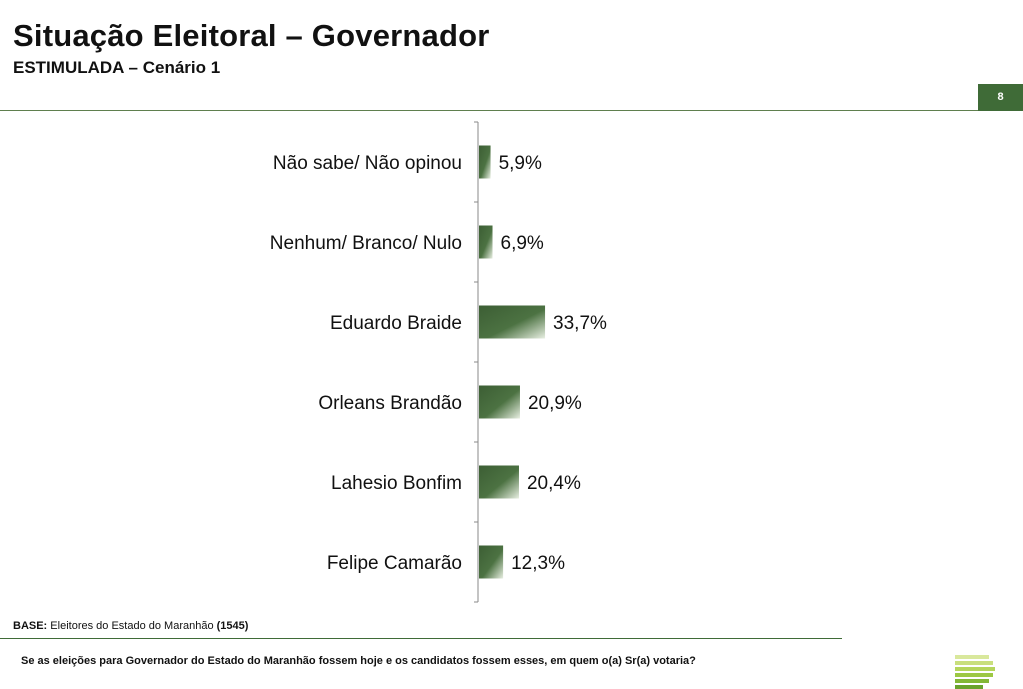  What do you see at coordinates (396, 323) in the screenshot?
I see `category-label: Eduardo Braide` at bounding box center [396, 323].